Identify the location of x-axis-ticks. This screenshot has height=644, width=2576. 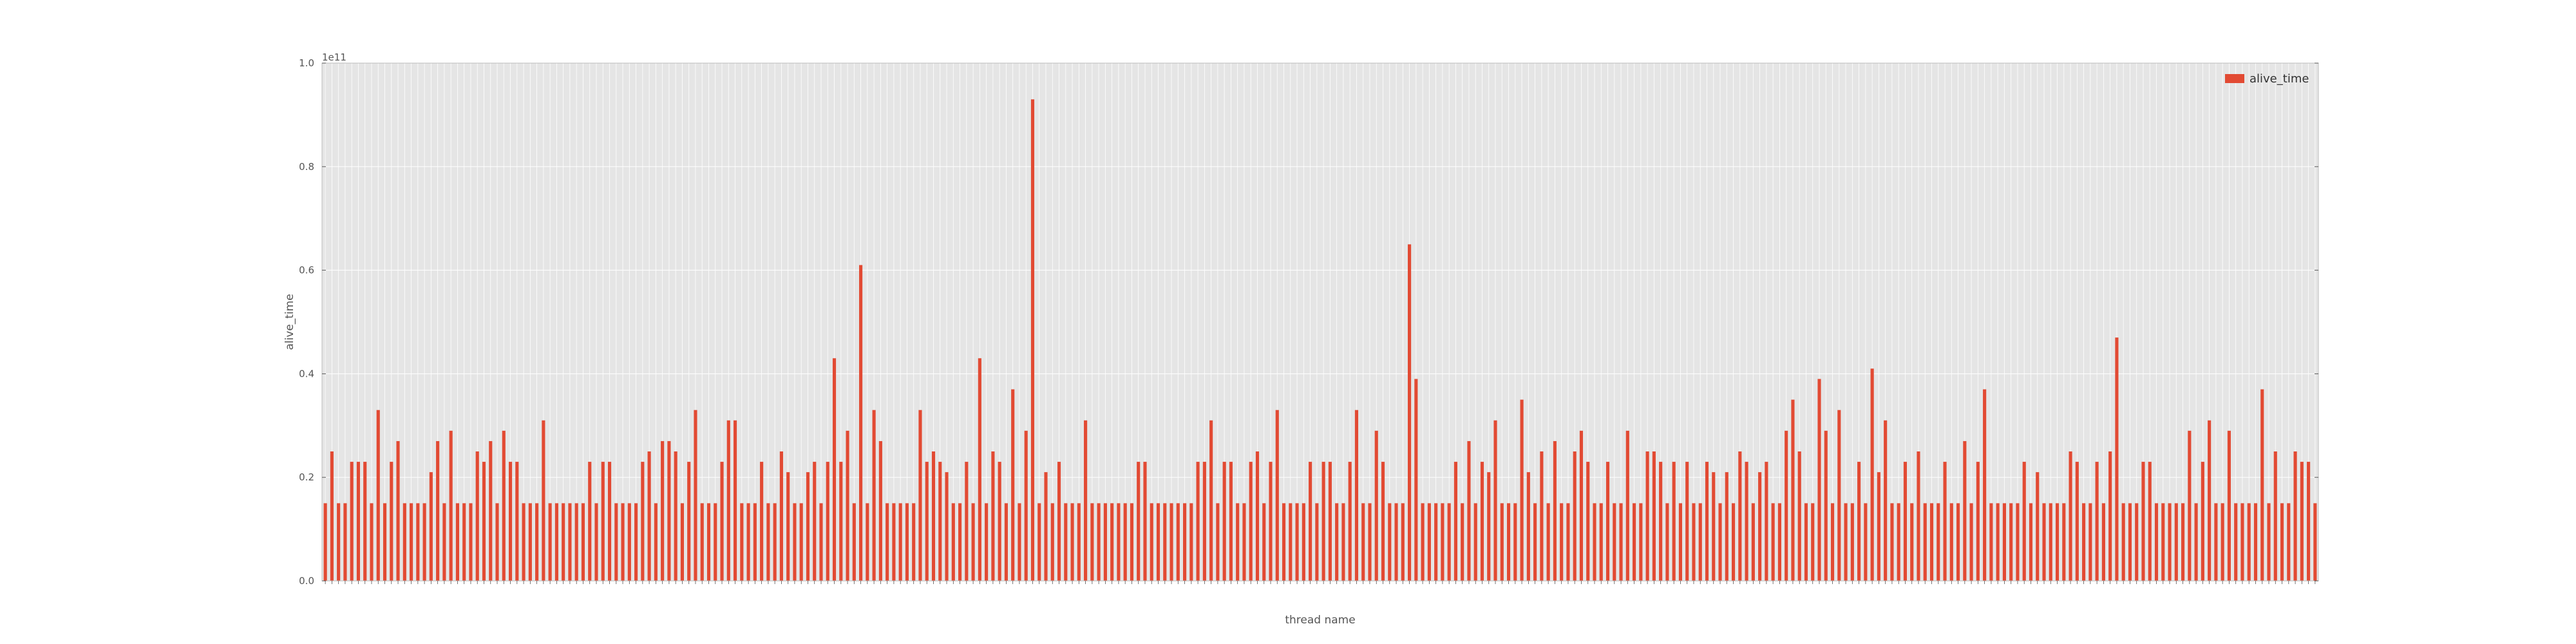
(1320, 582).